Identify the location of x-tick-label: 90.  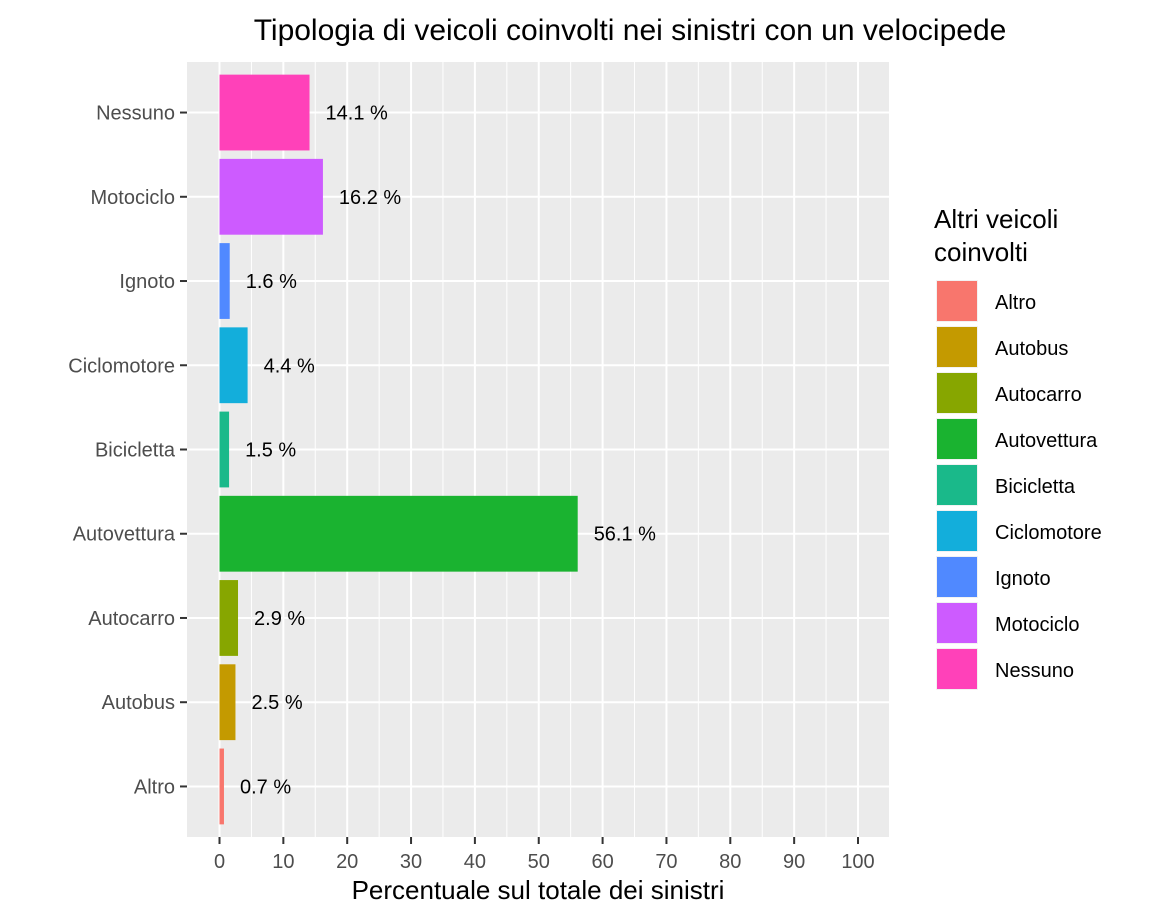
(794, 862).